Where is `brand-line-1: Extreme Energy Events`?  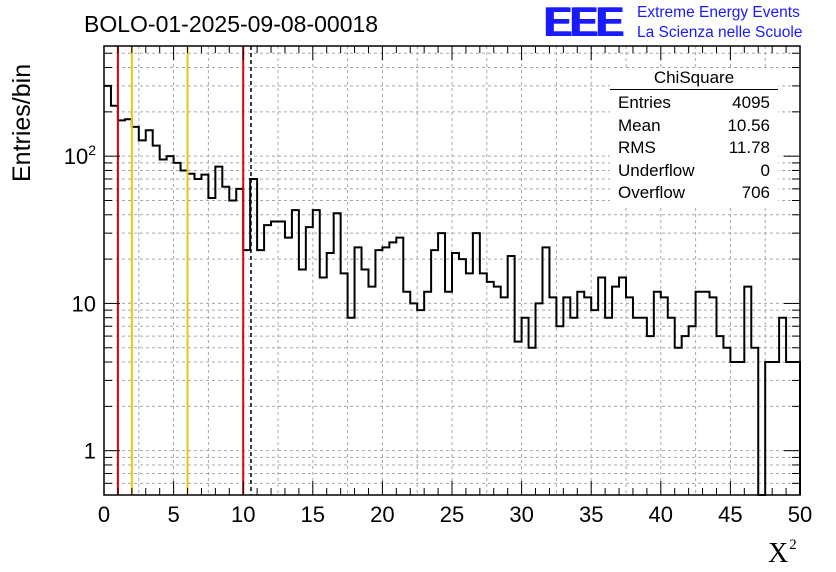
brand-line-1: Extreme Energy Events is located at coordinates (718, 12).